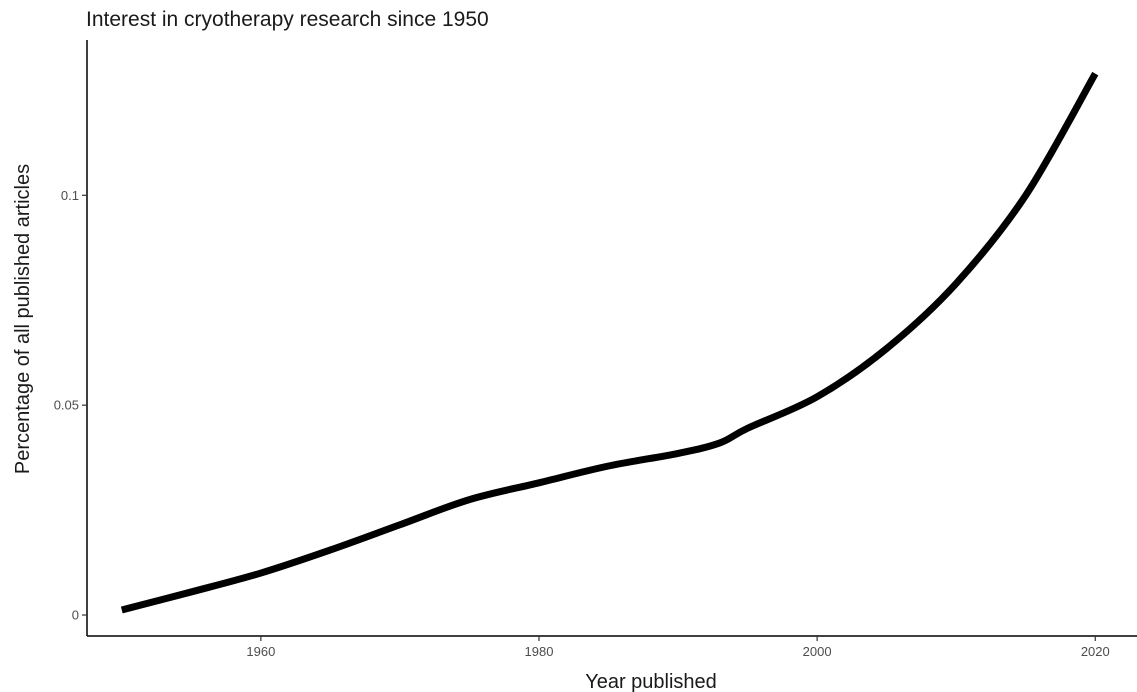 This screenshot has width=1137, height=692. What do you see at coordinates (75, 615) in the screenshot?
I see `y-tick-label: 0` at bounding box center [75, 615].